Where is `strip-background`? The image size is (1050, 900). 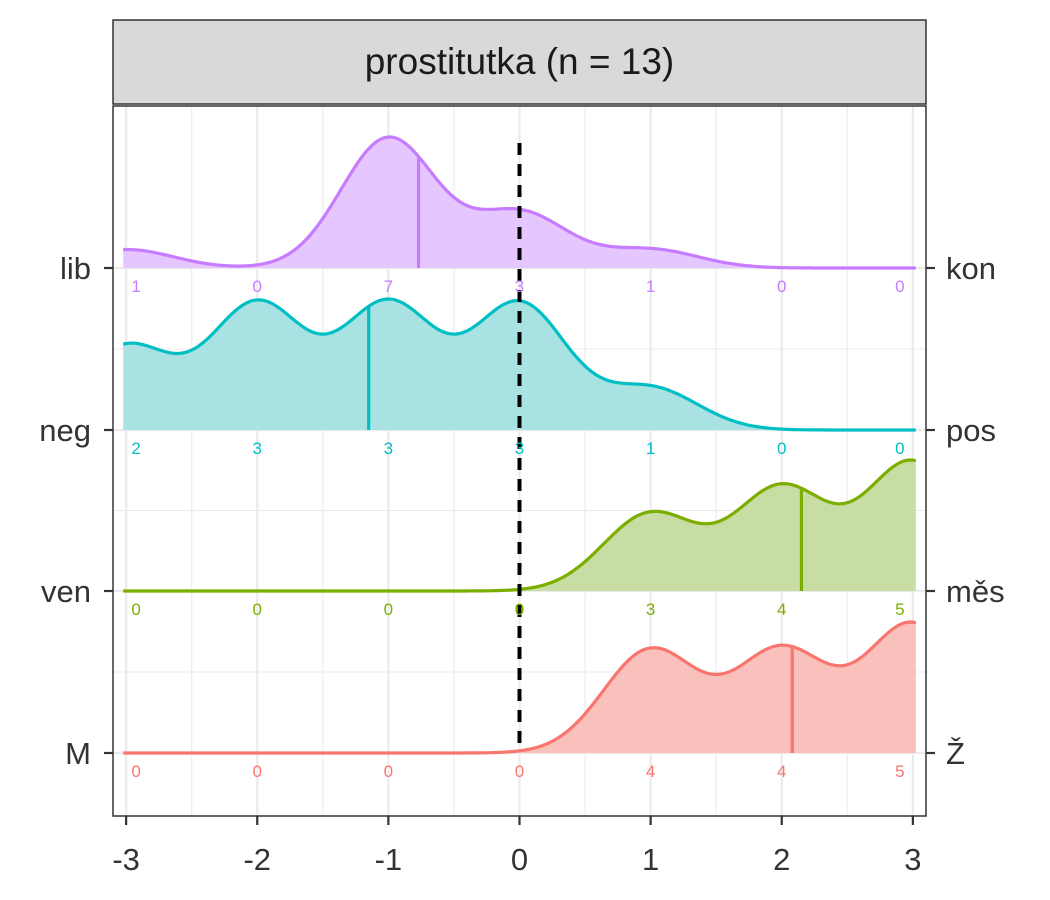 strip-background is located at coordinates (519, 62).